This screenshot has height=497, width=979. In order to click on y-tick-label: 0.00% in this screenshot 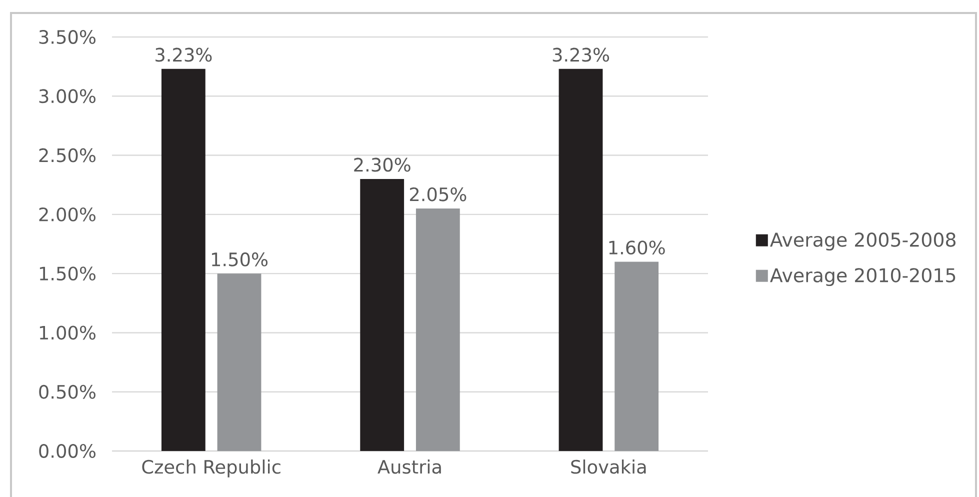, I will do `click(67, 451)`.